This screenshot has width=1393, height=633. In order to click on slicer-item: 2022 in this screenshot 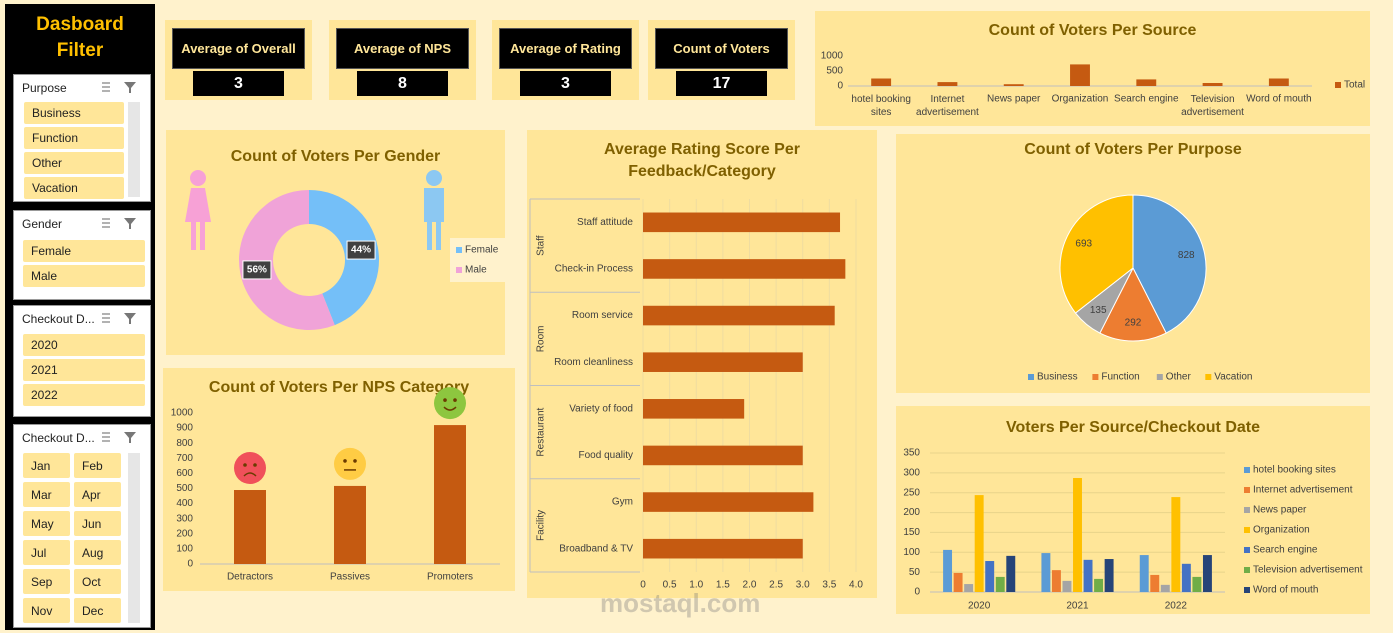, I will do `click(84, 395)`.